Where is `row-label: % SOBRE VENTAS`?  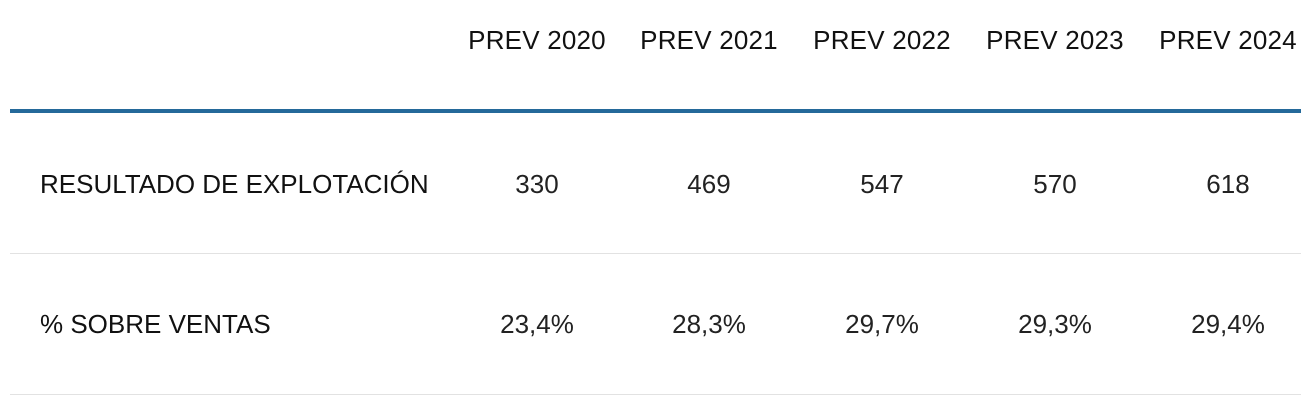
row-label: % SOBRE VENTAS is located at coordinates (155, 324).